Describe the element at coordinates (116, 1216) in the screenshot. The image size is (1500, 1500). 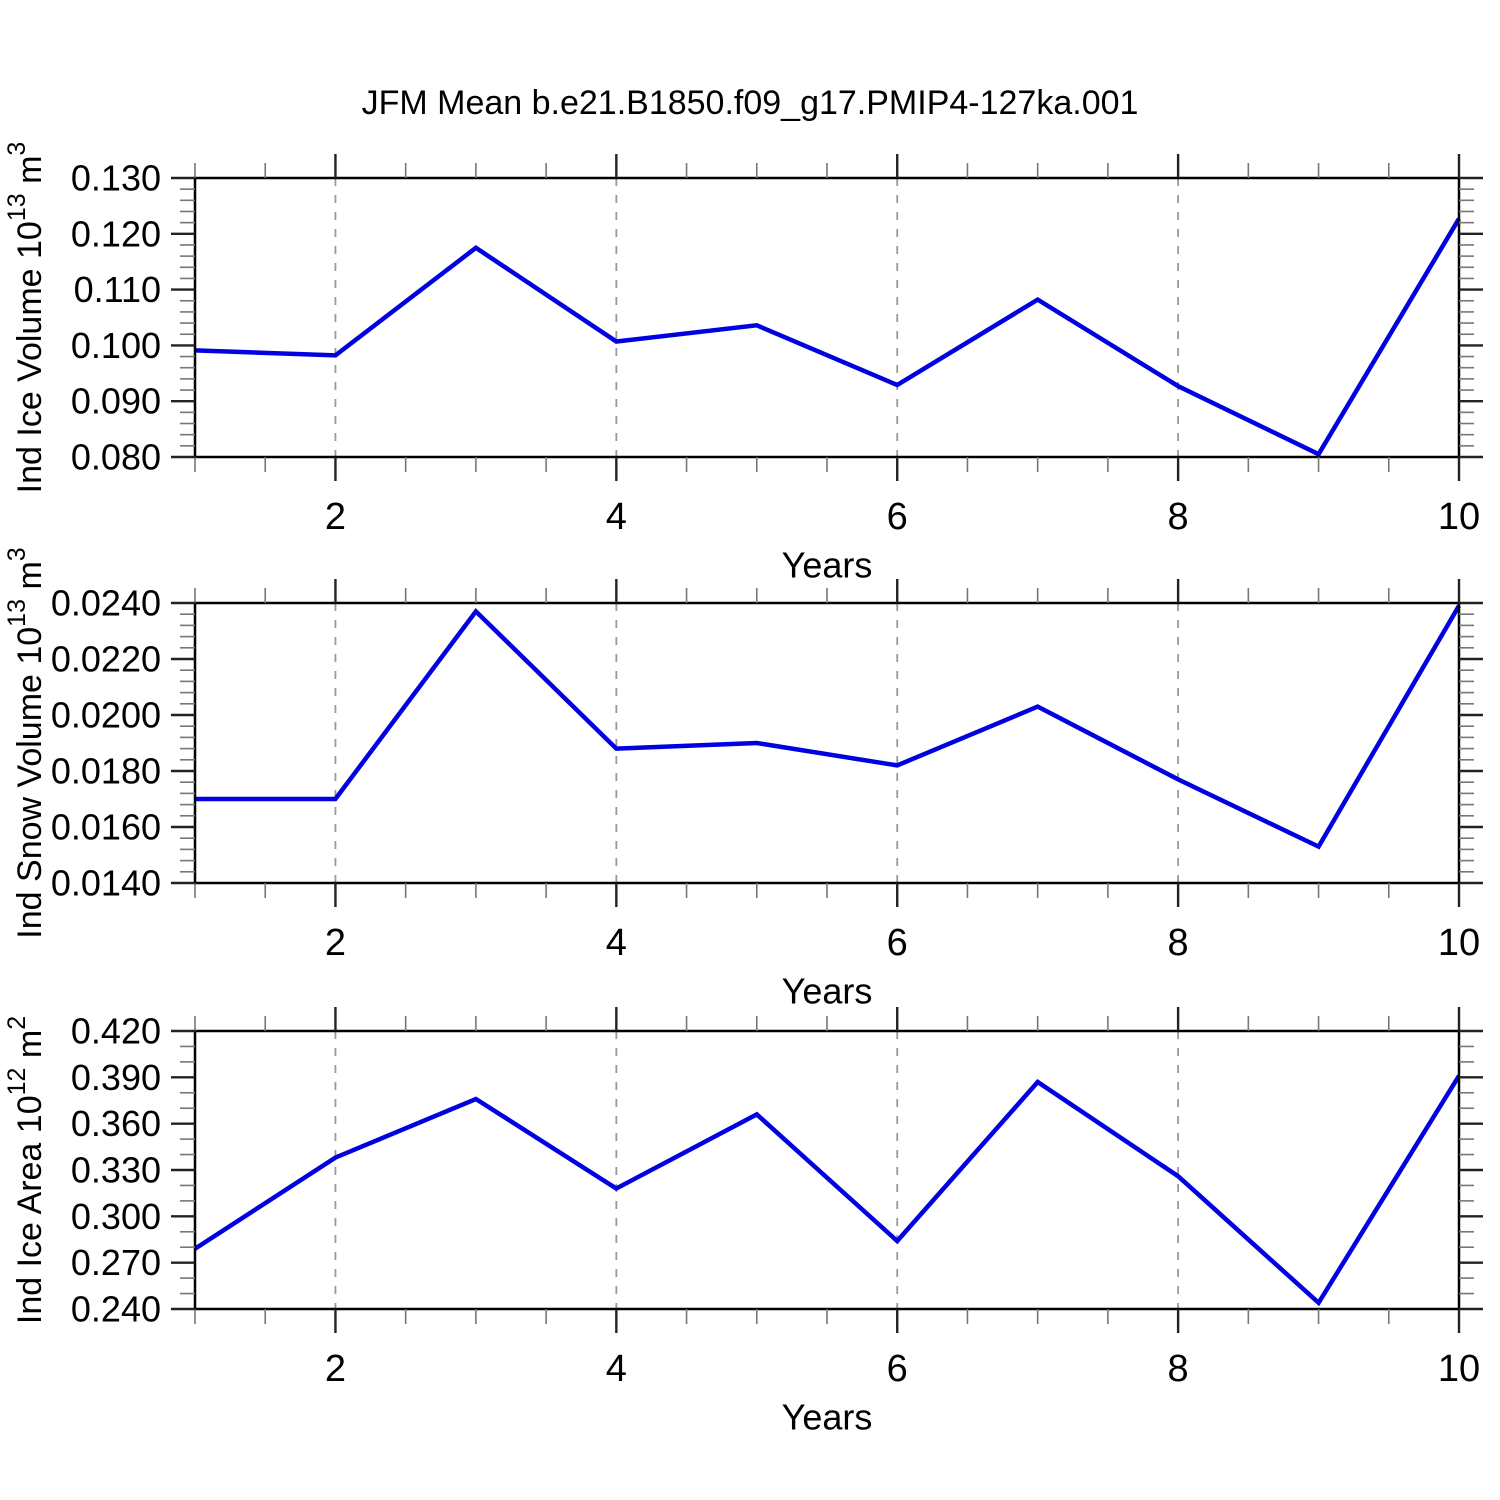
I see `y-tick-label: 0.300` at that location.